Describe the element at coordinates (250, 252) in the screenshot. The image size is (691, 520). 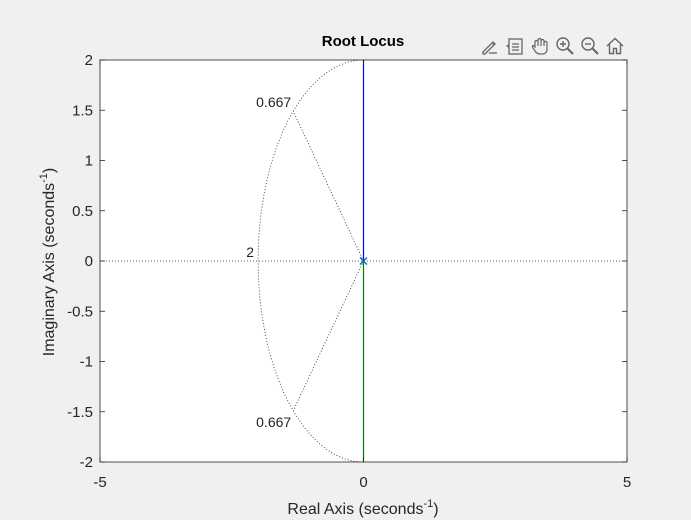
I see `natural-frequency-label: 2` at that location.